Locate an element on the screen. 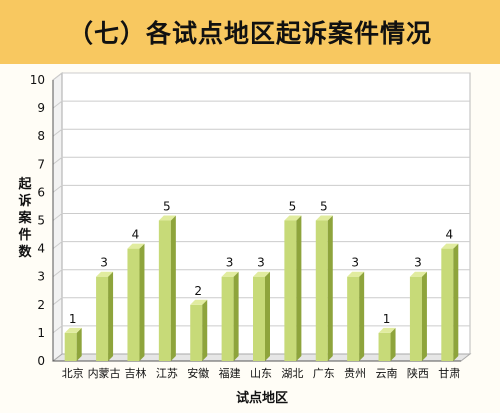  x-tick-label: 安徽 is located at coordinates (198, 373).